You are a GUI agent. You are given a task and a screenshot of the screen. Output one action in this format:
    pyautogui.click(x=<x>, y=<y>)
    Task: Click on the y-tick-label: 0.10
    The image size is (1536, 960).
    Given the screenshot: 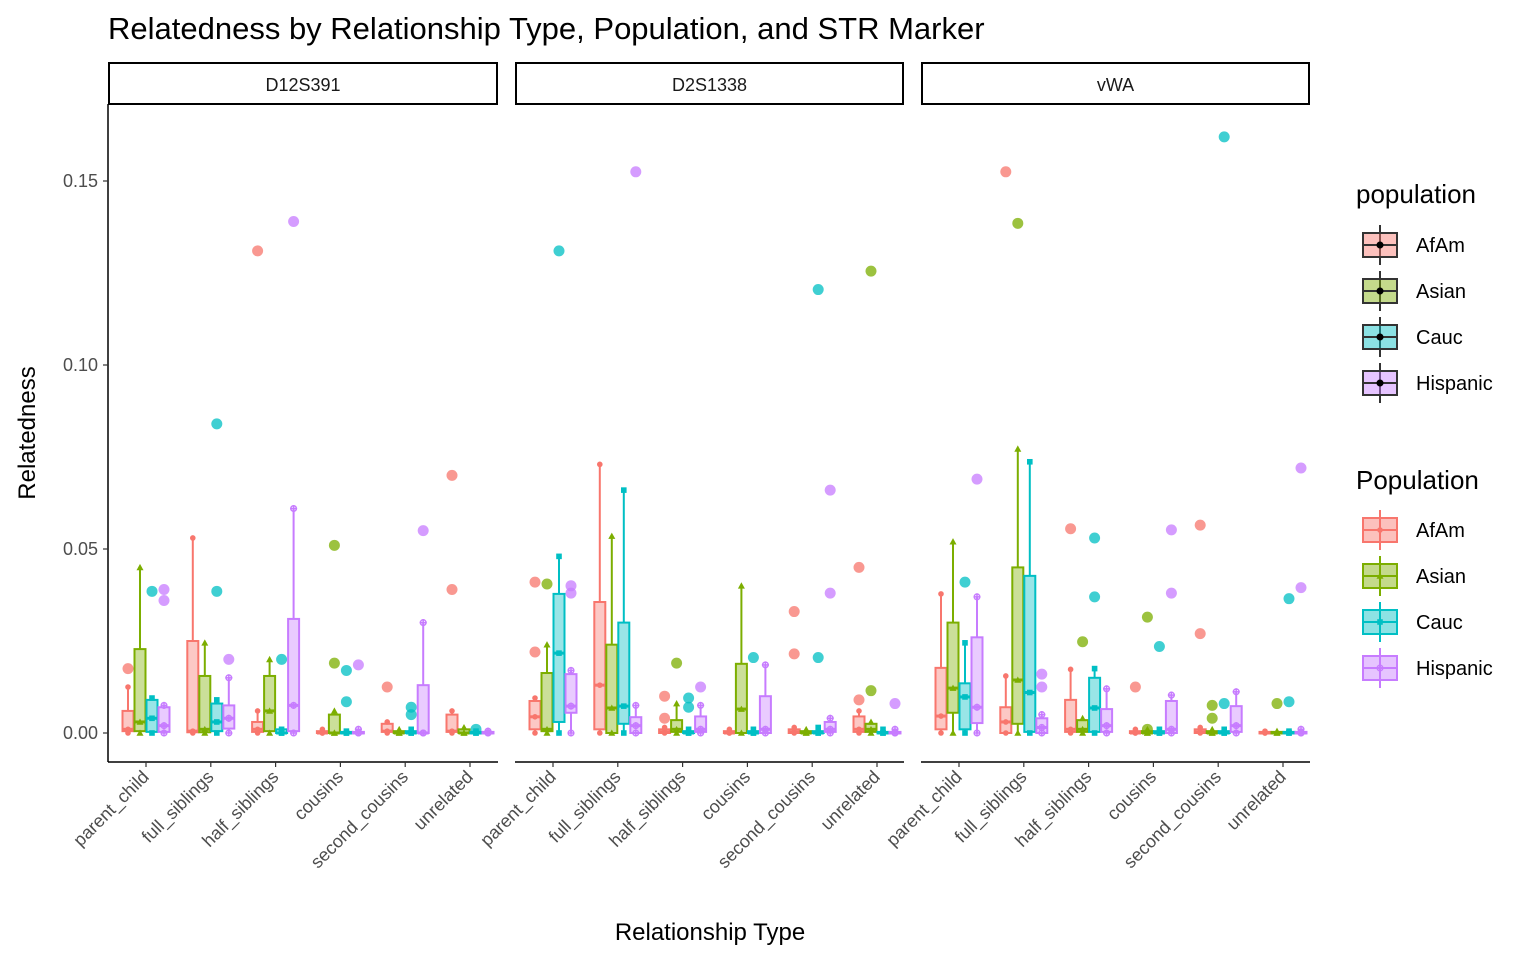 What is the action you would take?
    pyautogui.click(x=80, y=365)
    